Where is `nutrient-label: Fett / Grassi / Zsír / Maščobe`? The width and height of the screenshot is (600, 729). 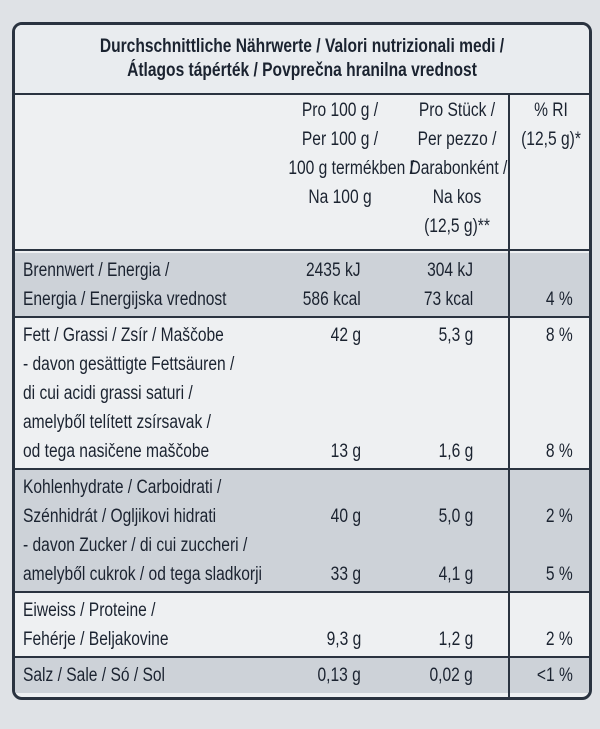 nutrient-label: Fett / Grassi / Zsír / Maščobe is located at coordinates (123, 335).